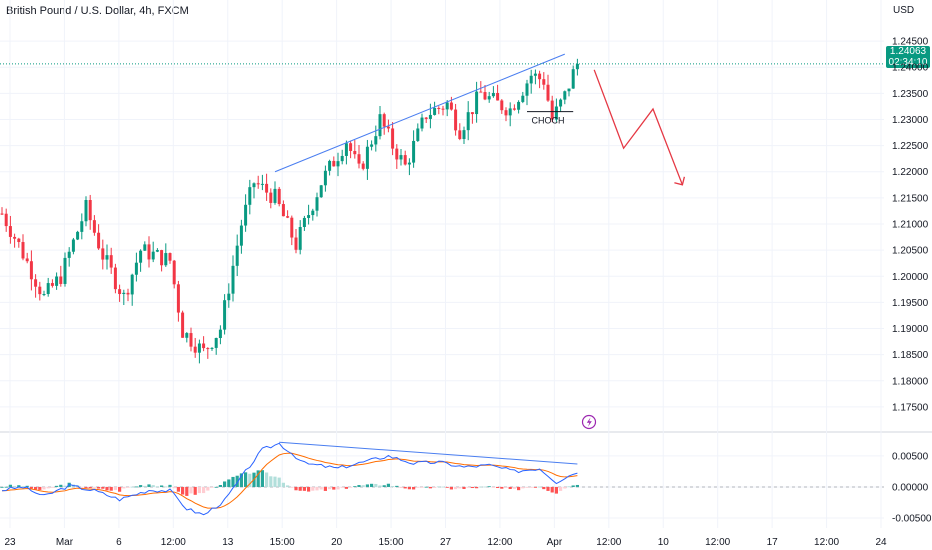  Describe the element at coordinates (589, 422) in the screenshot. I see `lightning-icon` at that location.